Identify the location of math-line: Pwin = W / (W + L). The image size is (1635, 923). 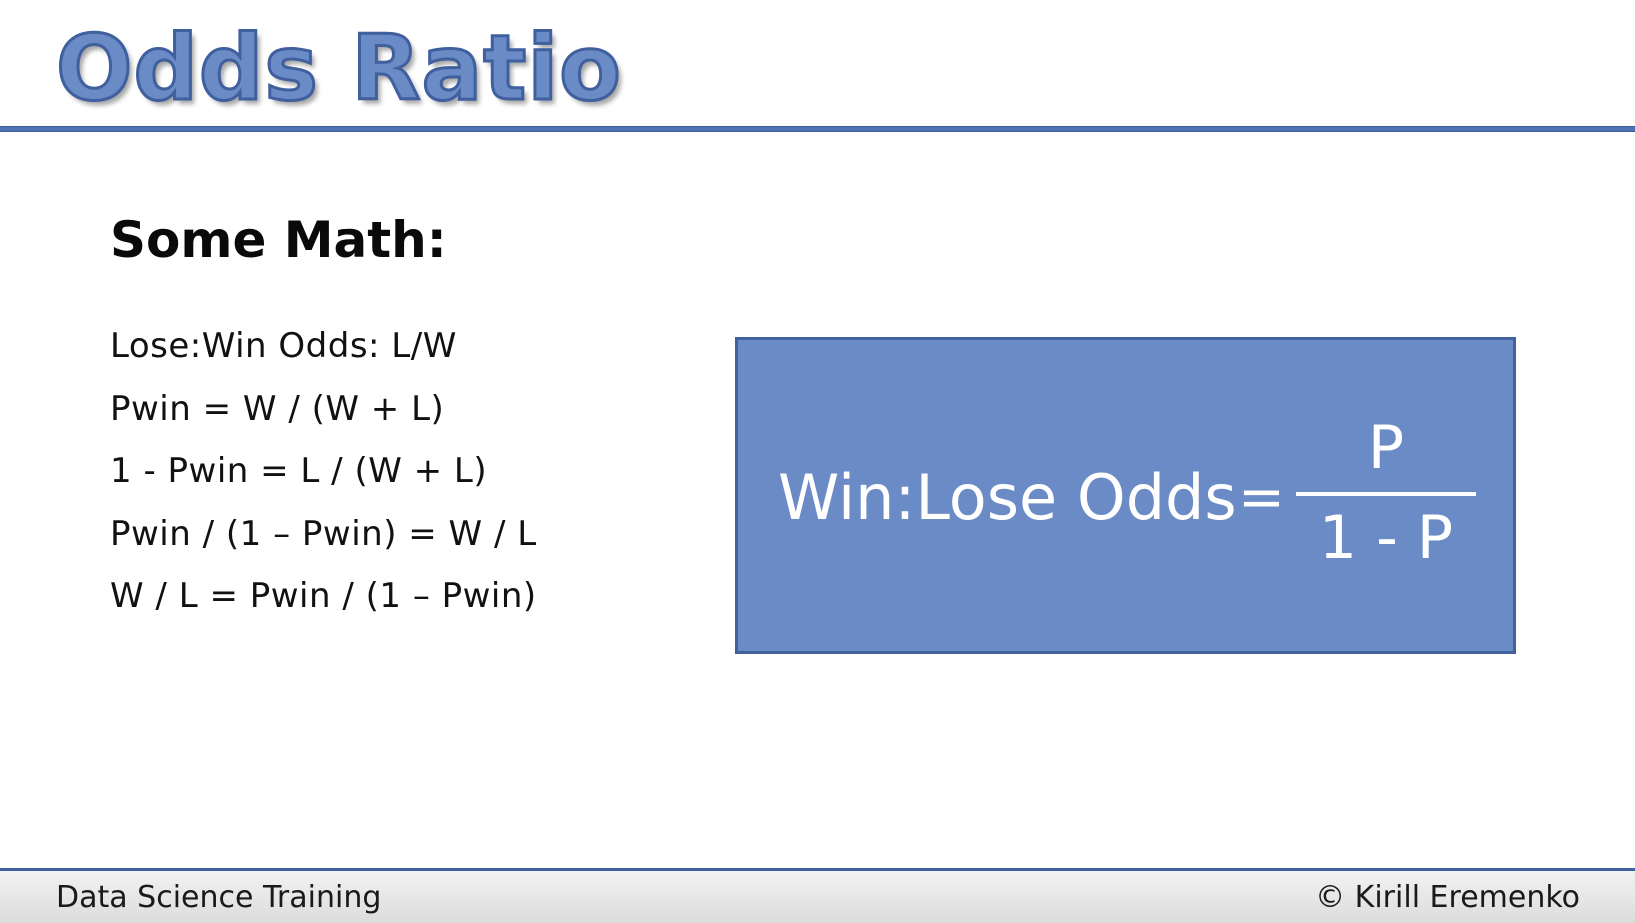
(277, 408).